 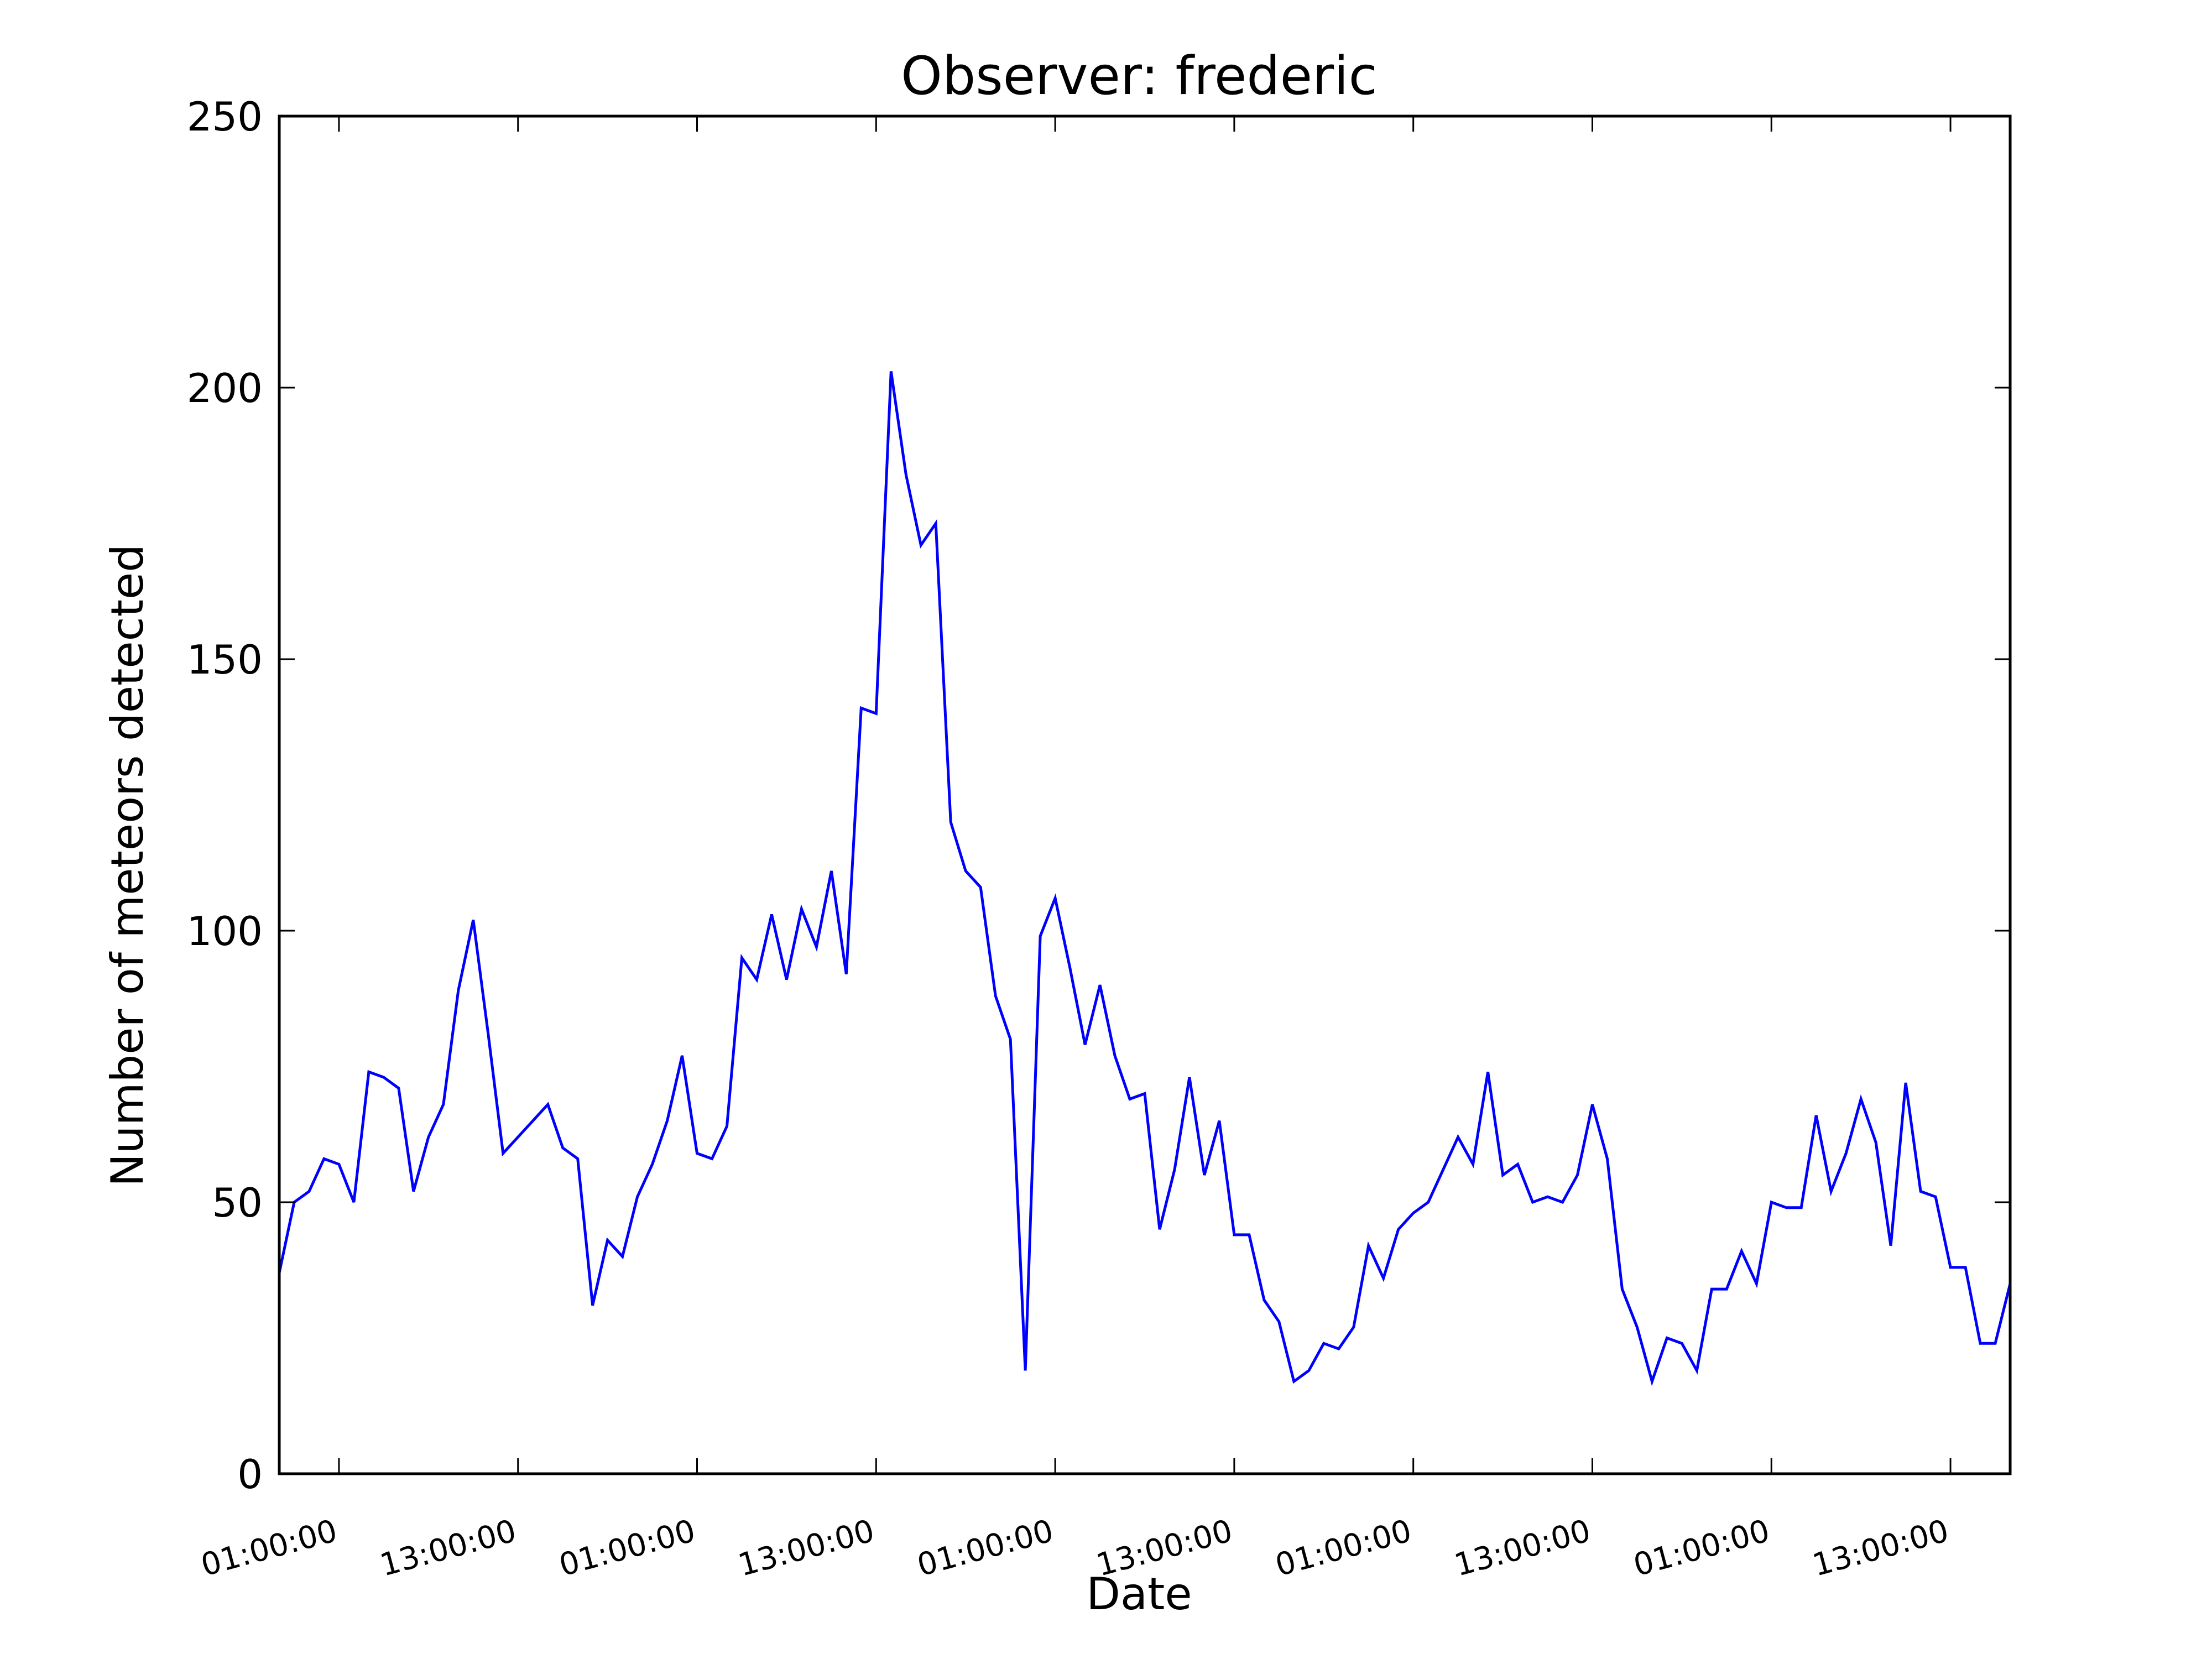 I want to click on x-axis-label: Date, so click(x=1139, y=1594).